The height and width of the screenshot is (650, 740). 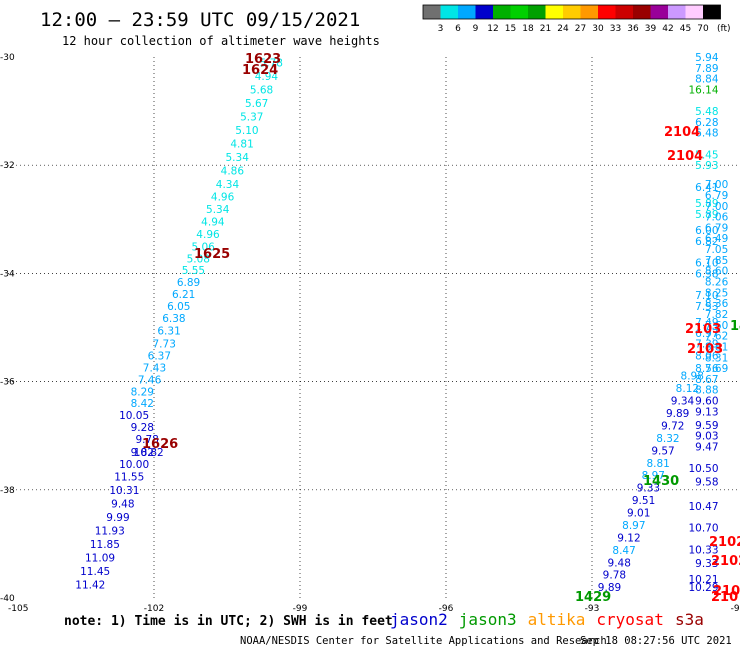 What do you see at coordinates (528, 29) in the screenshot?
I see `scale-label: 18` at bounding box center [528, 29].